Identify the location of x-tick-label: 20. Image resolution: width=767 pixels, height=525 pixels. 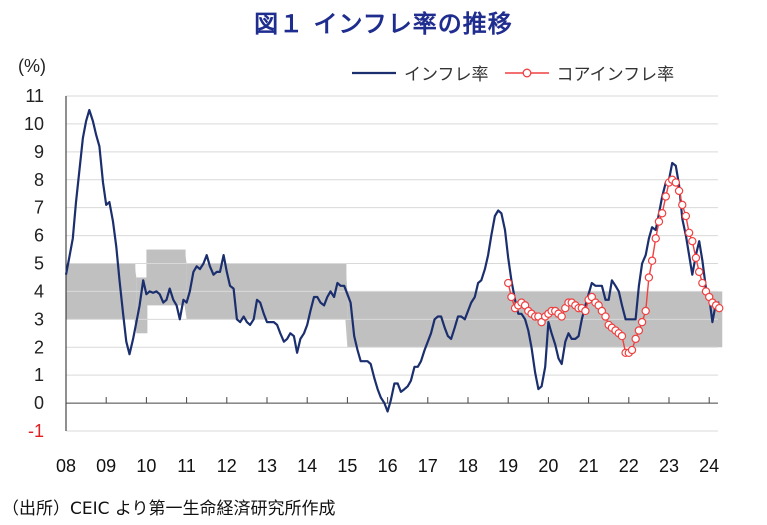
(548, 466).